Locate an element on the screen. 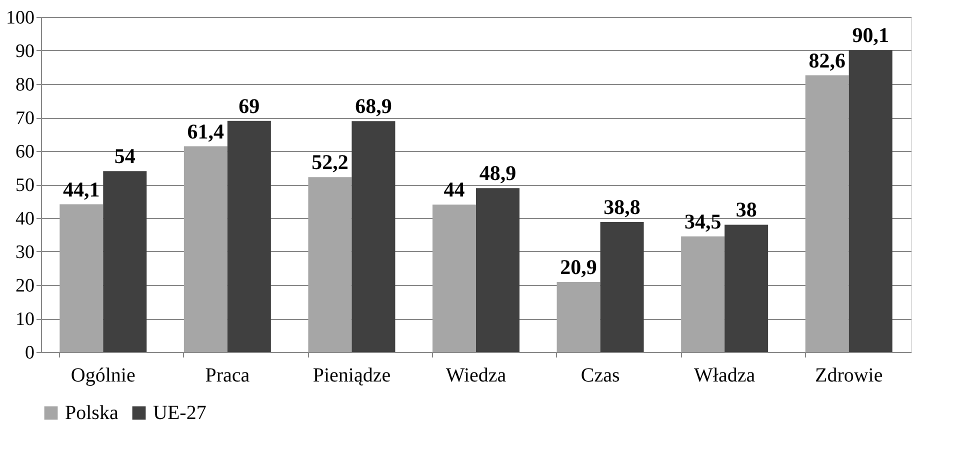  data-label: 44 is located at coordinates (455, 190).